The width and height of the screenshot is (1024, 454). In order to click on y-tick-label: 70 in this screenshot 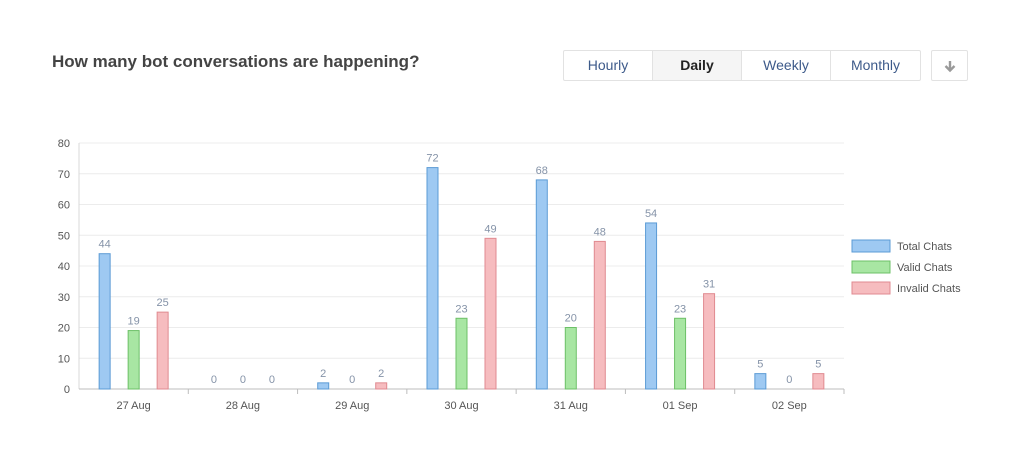, I will do `click(64, 175)`.